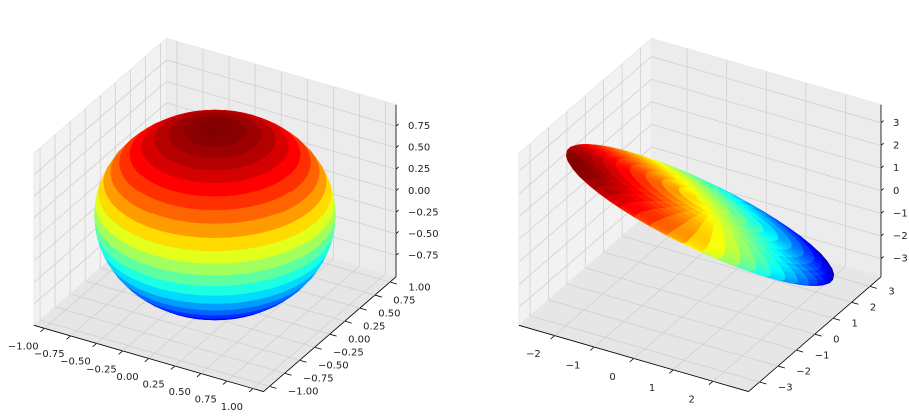 This screenshot has width=909, height=420. What do you see at coordinates (49, 354) in the screenshot?
I see `x-tick-label: −0.75` at bounding box center [49, 354].